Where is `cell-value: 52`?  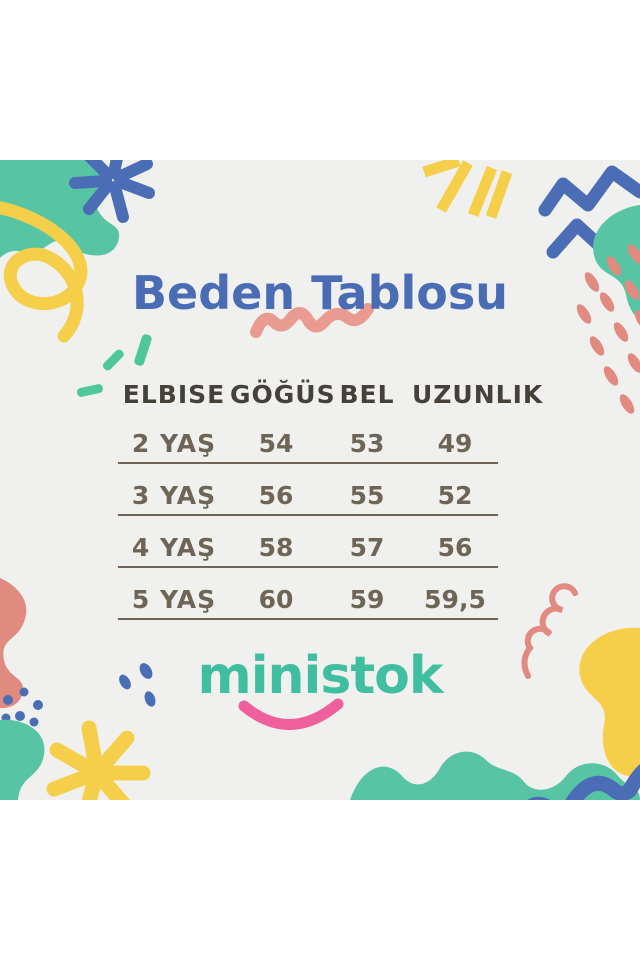
cell-value: 52 is located at coordinates (455, 495).